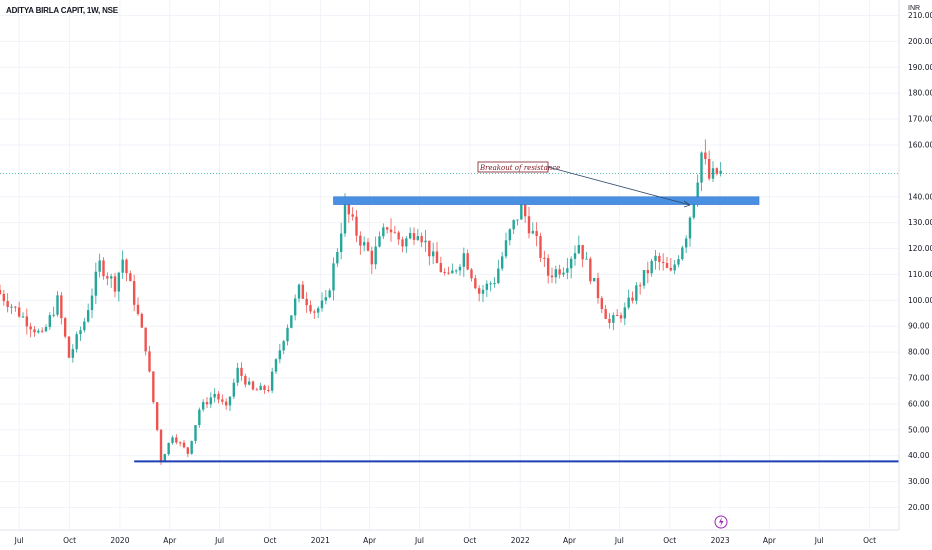  What do you see at coordinates (920, 300) in the screenshot?
I see `y-tick-label: 100.00` at bounding box center [920, 300].